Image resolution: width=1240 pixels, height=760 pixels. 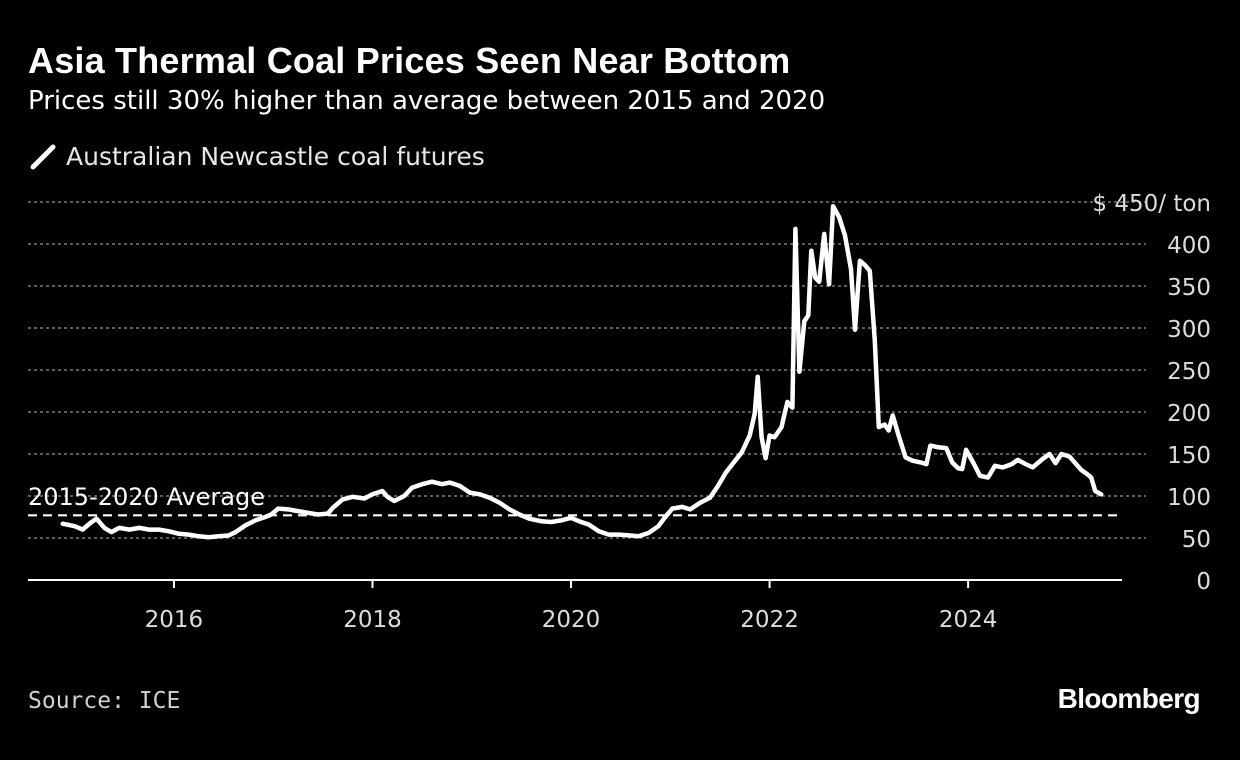 What do you see at coordinates (174, 620) in the screenshot?
I see `x-tick-label: 2016` at bounding box center [174, 620].